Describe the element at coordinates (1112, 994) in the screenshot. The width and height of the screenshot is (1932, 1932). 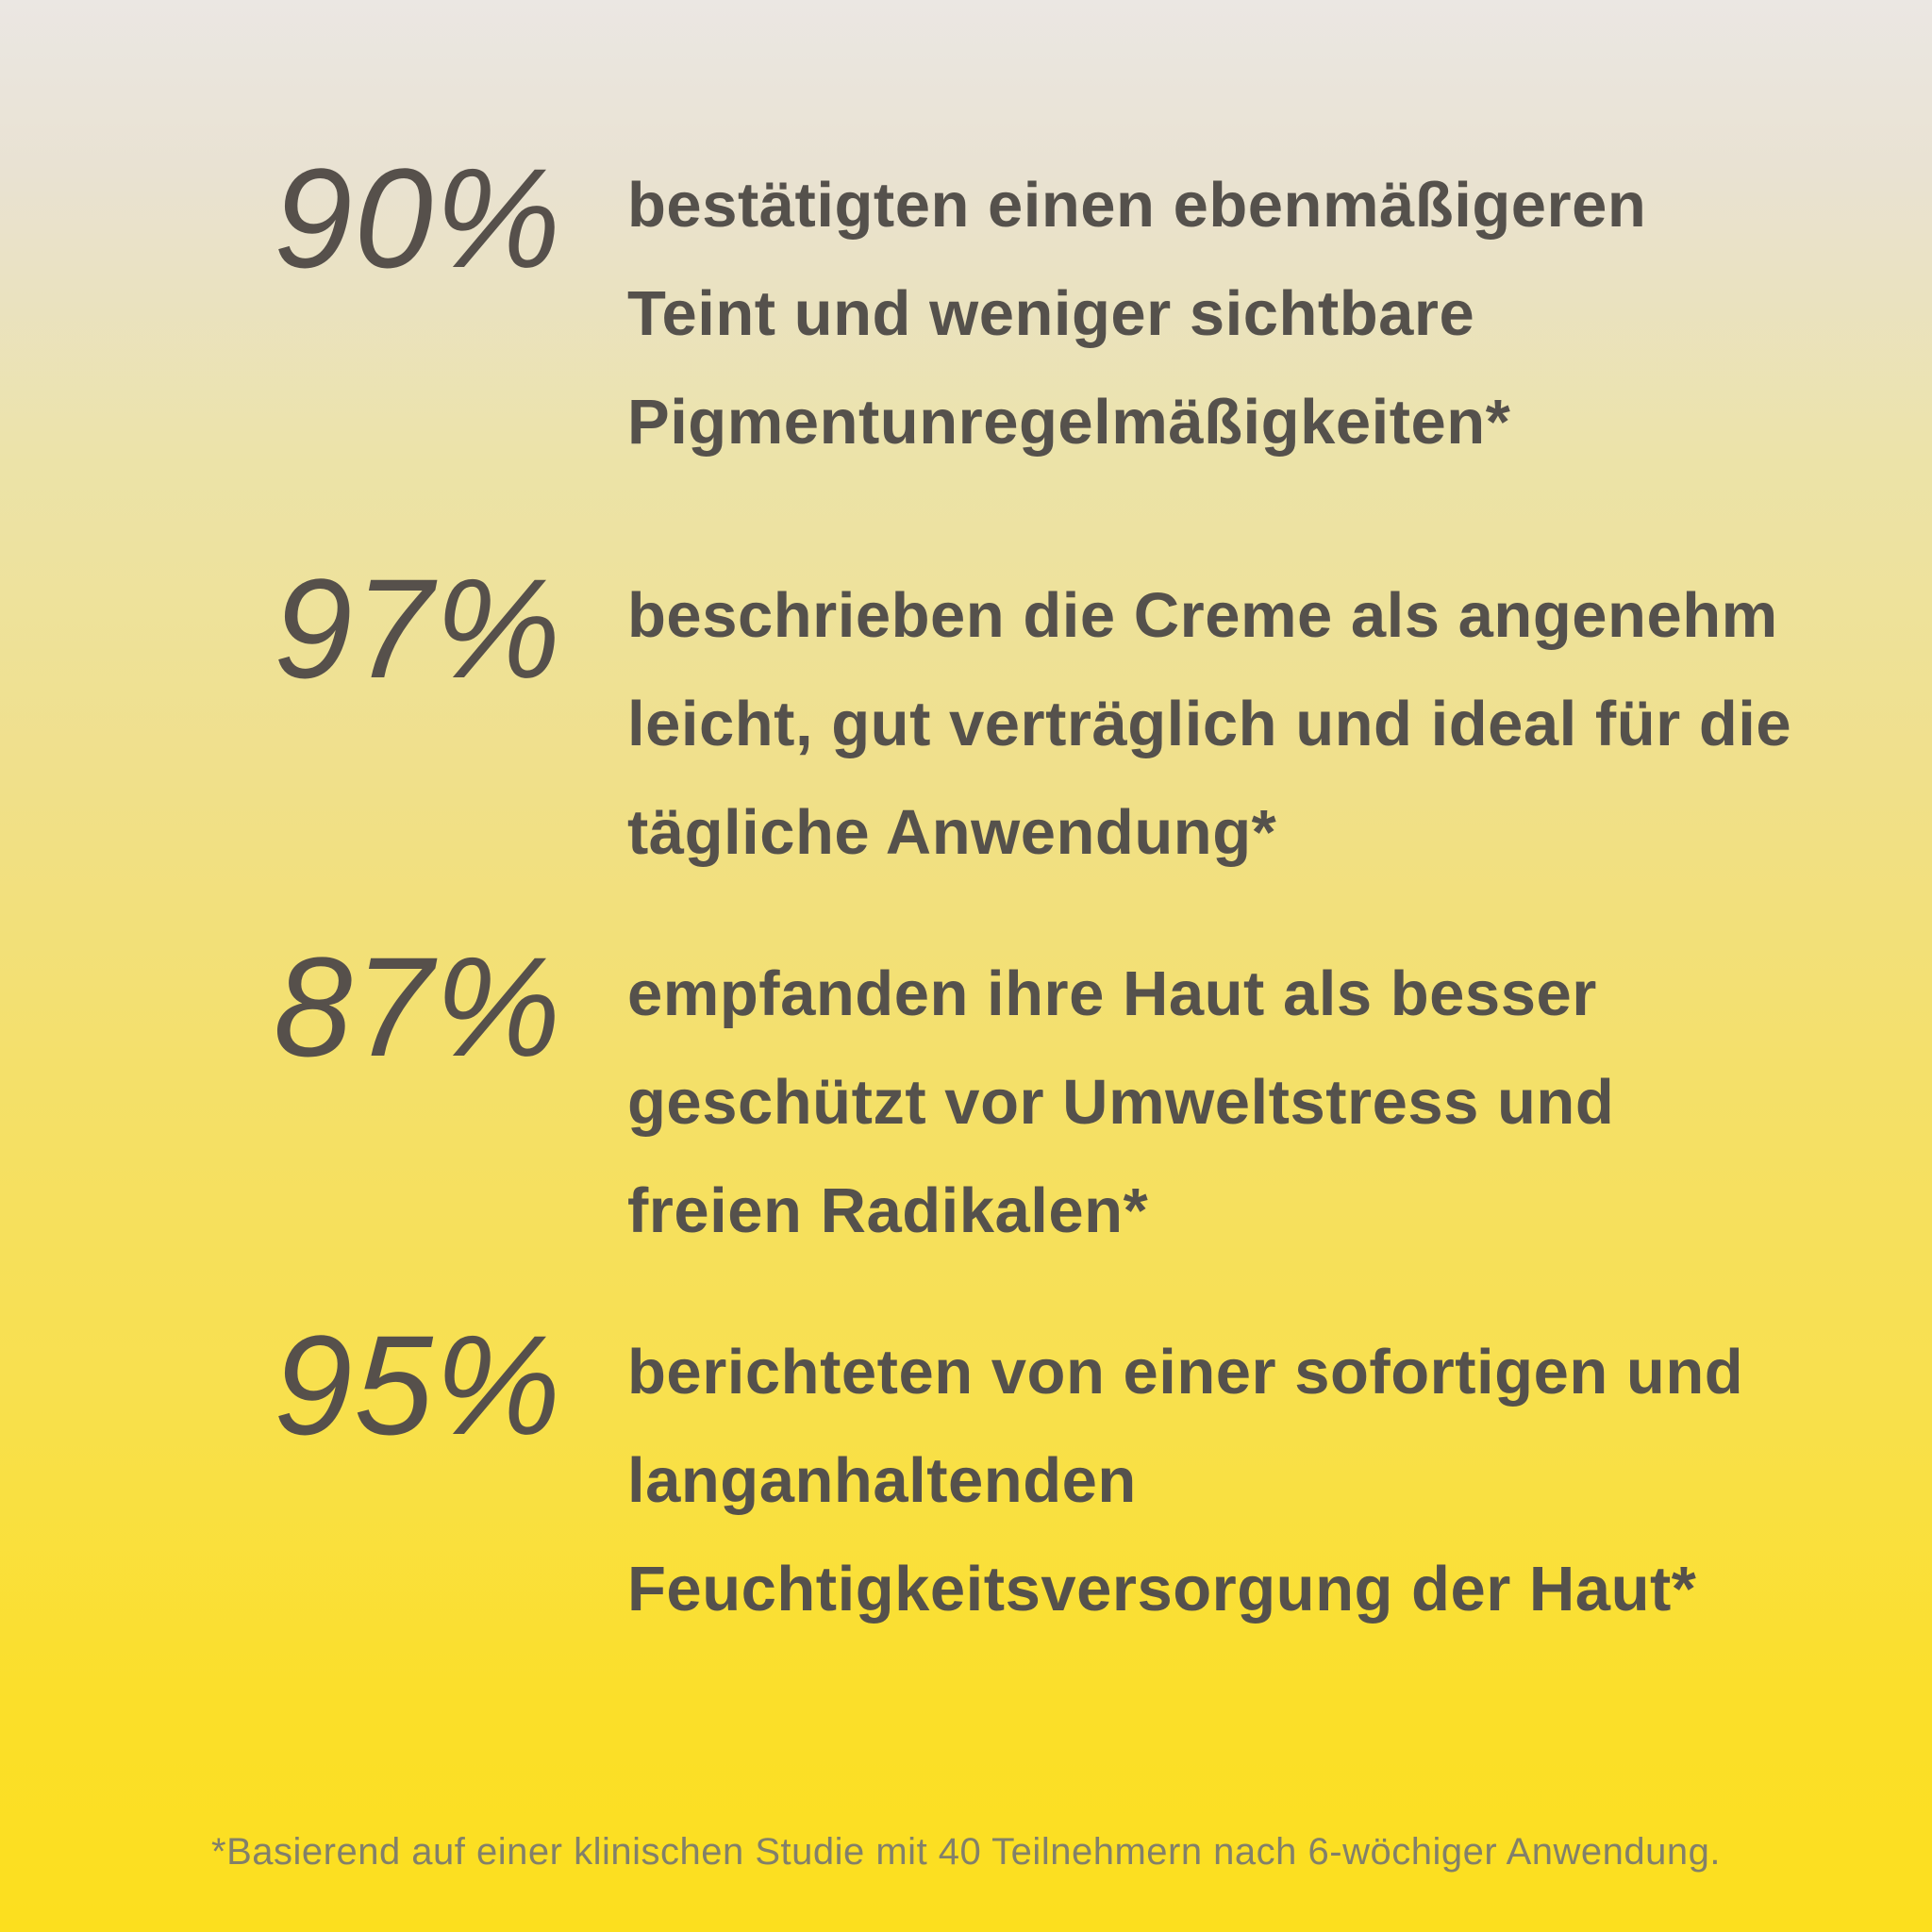
I see `stat-line: empfanden ihre Haut als besser` at that location.